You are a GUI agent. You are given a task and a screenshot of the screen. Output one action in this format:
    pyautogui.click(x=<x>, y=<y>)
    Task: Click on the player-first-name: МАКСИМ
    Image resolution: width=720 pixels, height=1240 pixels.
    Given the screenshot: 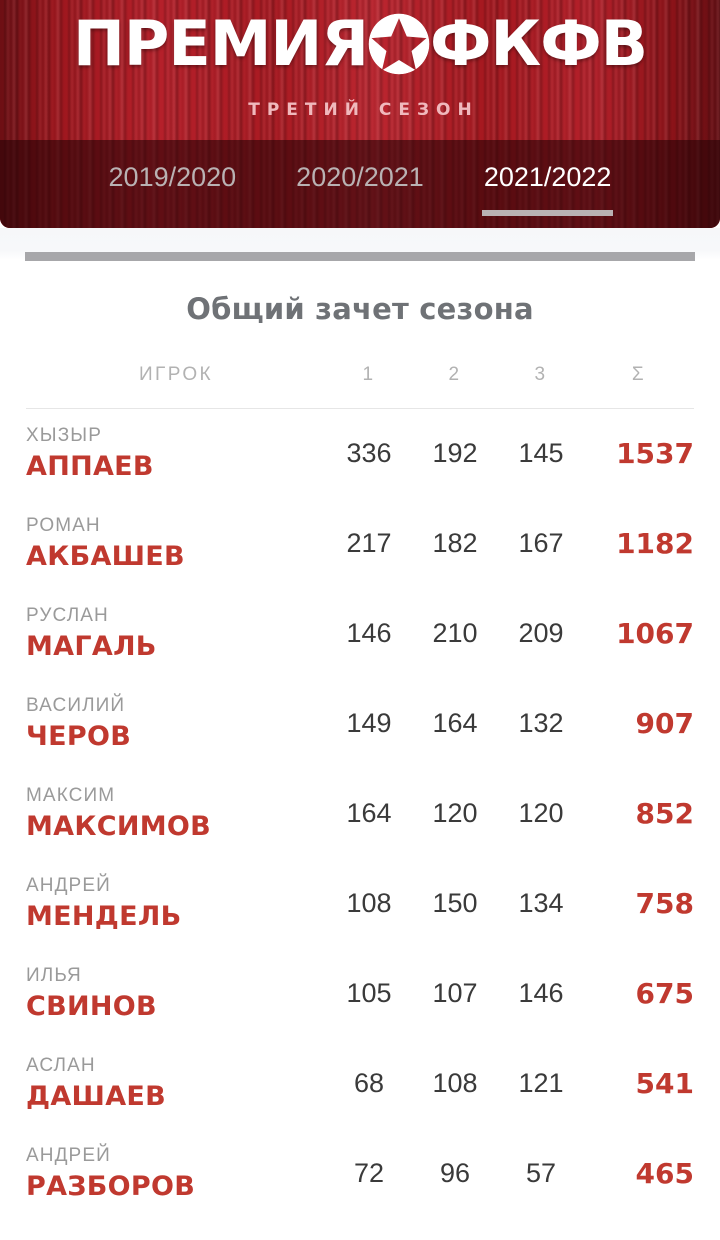 What is the action you would take?
    pyautogui.click(x=71, y=795)
    